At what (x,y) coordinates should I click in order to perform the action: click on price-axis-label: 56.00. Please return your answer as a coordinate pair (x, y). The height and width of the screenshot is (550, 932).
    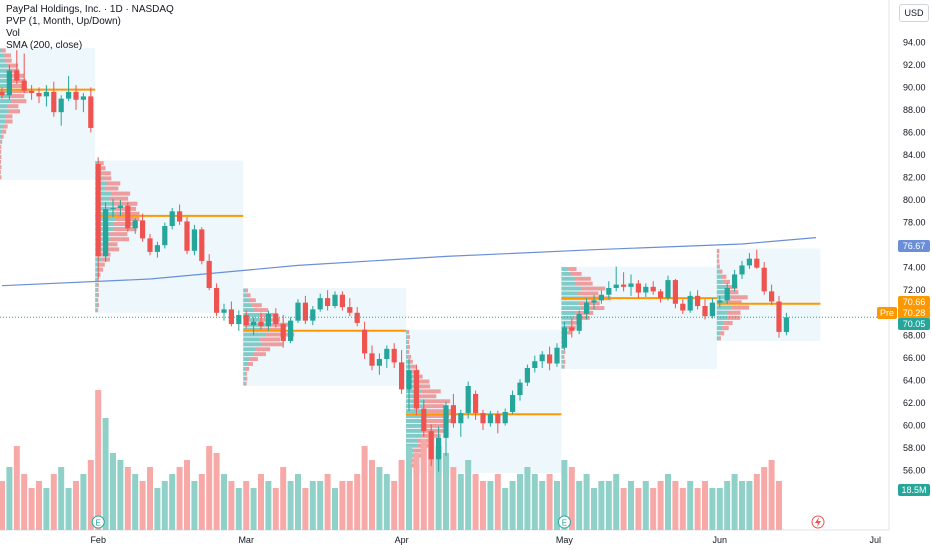
    Looking at the image, I should click on (914, 471).